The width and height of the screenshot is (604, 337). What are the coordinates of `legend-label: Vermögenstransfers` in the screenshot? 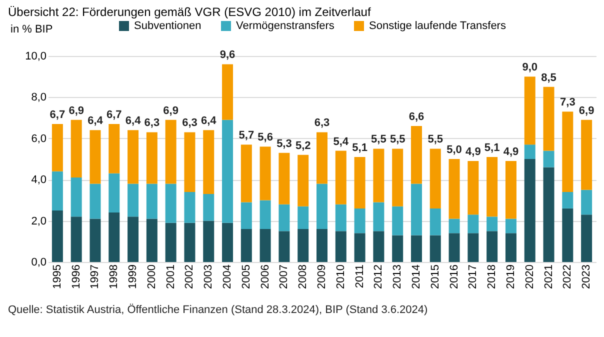 It's located at (285, 26).